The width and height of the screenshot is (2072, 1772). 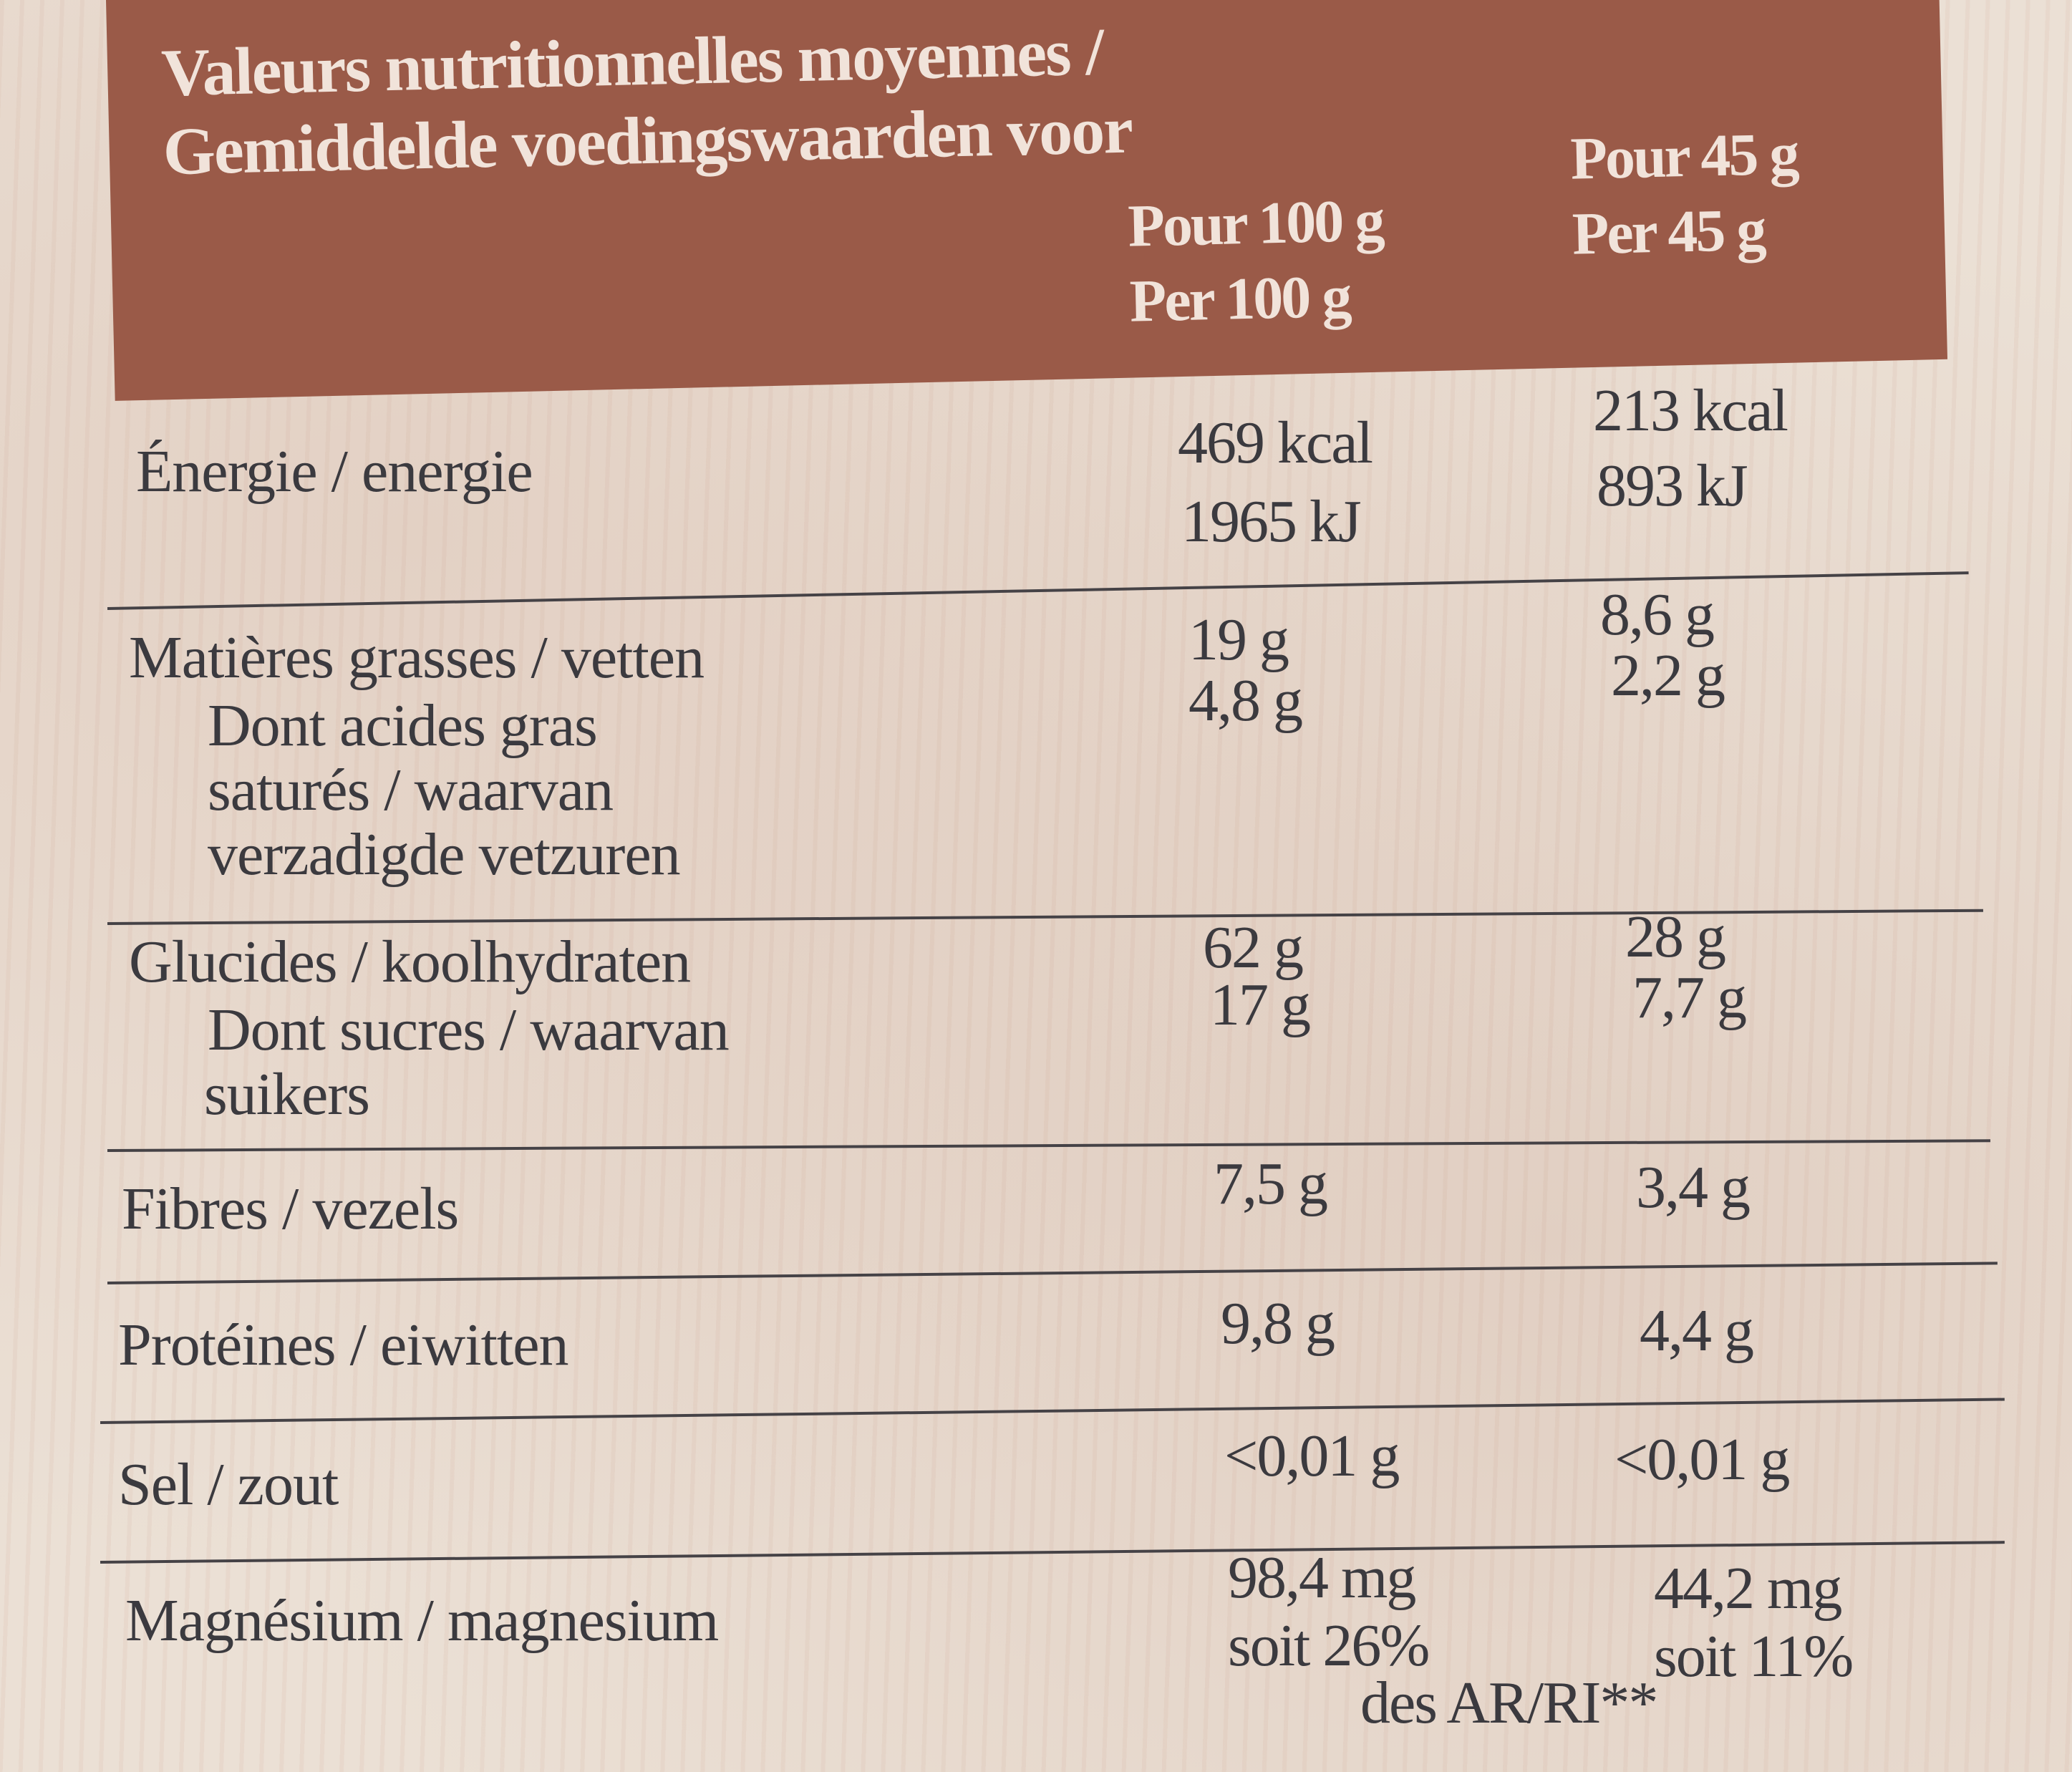 What do you see at coordinates (1312, 1456) in the screenshot?
I see `salt-100g: <0,01 g` at bounding box center [1312, 1456].